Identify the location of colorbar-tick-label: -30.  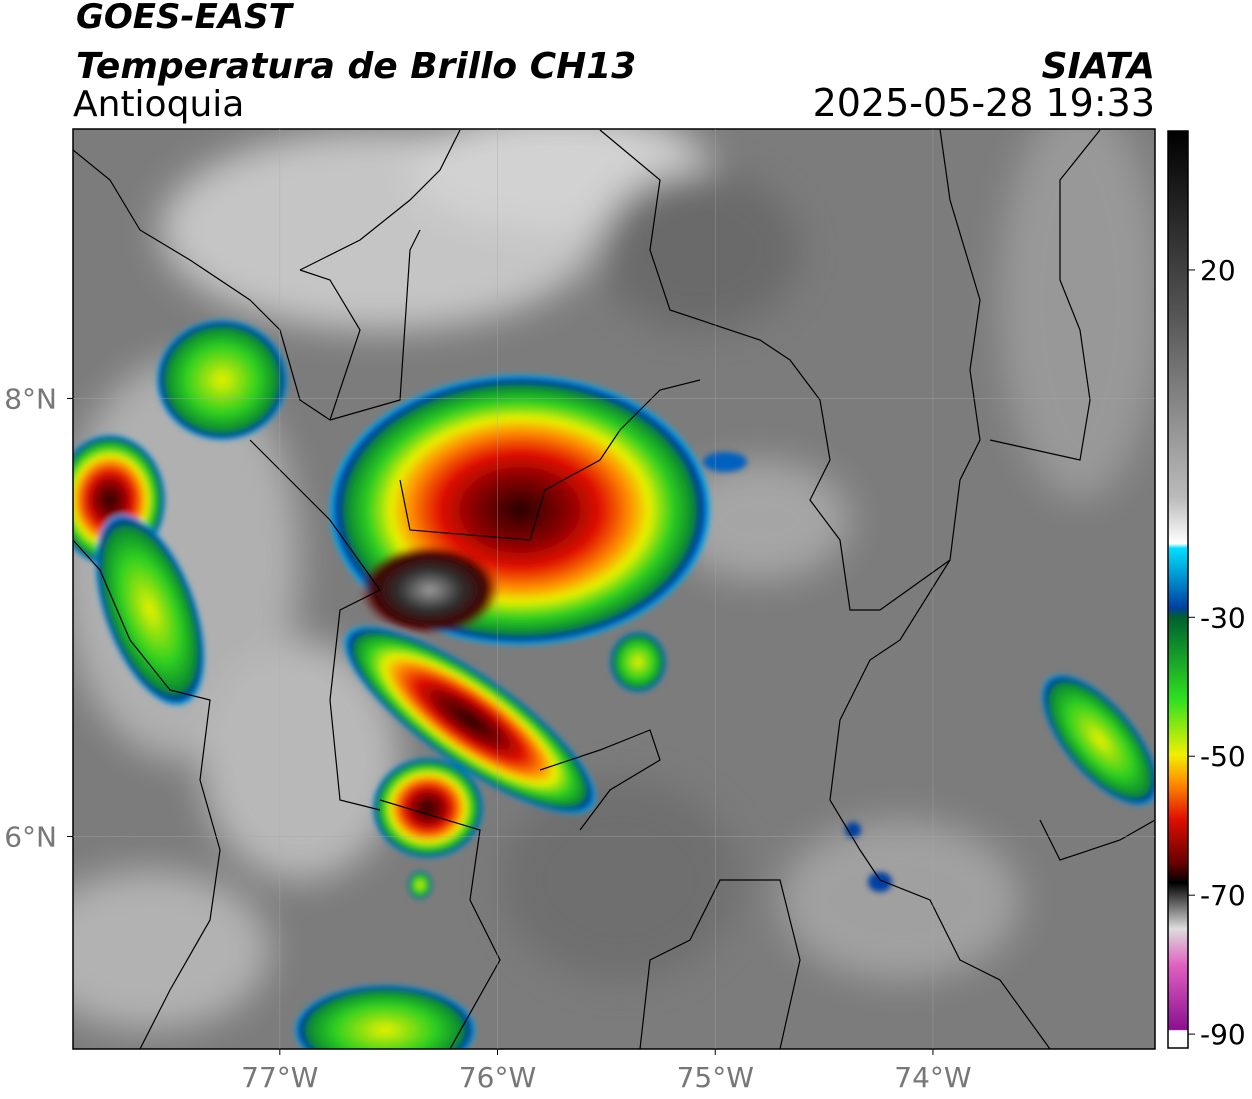
(1223, 617).